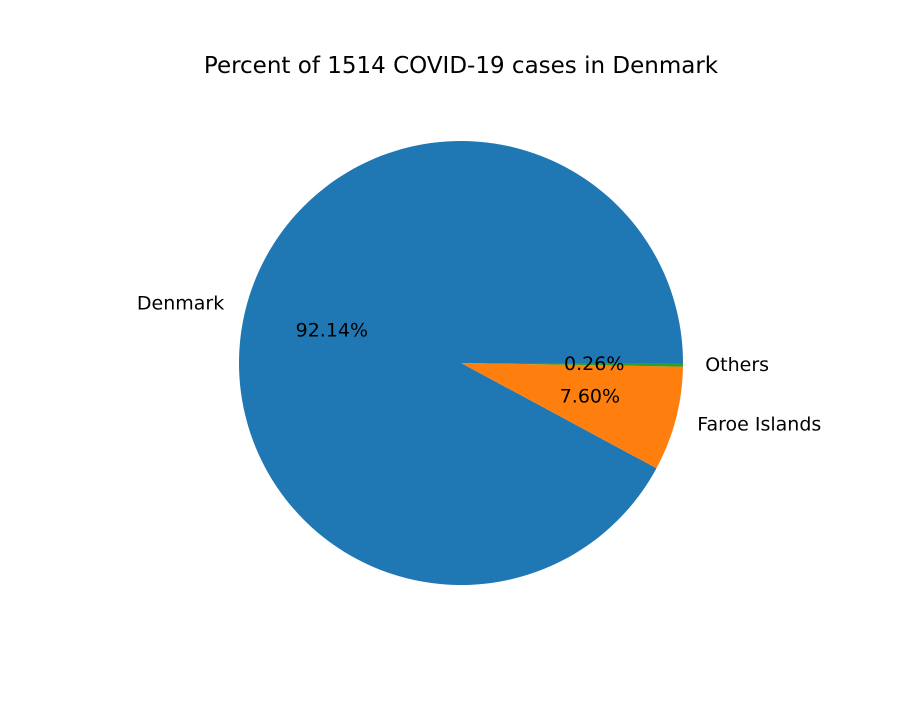 The image size is (899, 720). I want to click on pie-slice-others, so click(572, 365).